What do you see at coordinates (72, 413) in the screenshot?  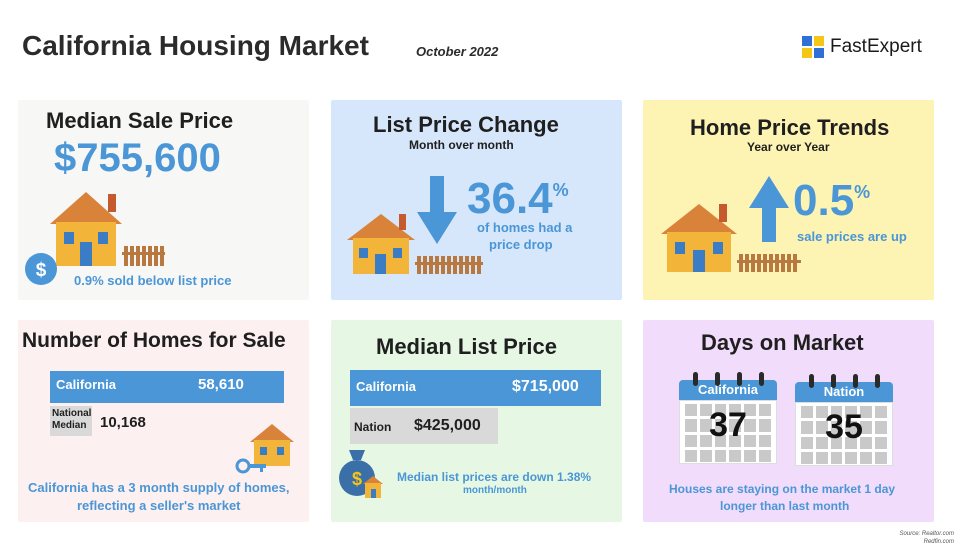 I see `nat-label-line1: National` at bounding box center [72, 413].